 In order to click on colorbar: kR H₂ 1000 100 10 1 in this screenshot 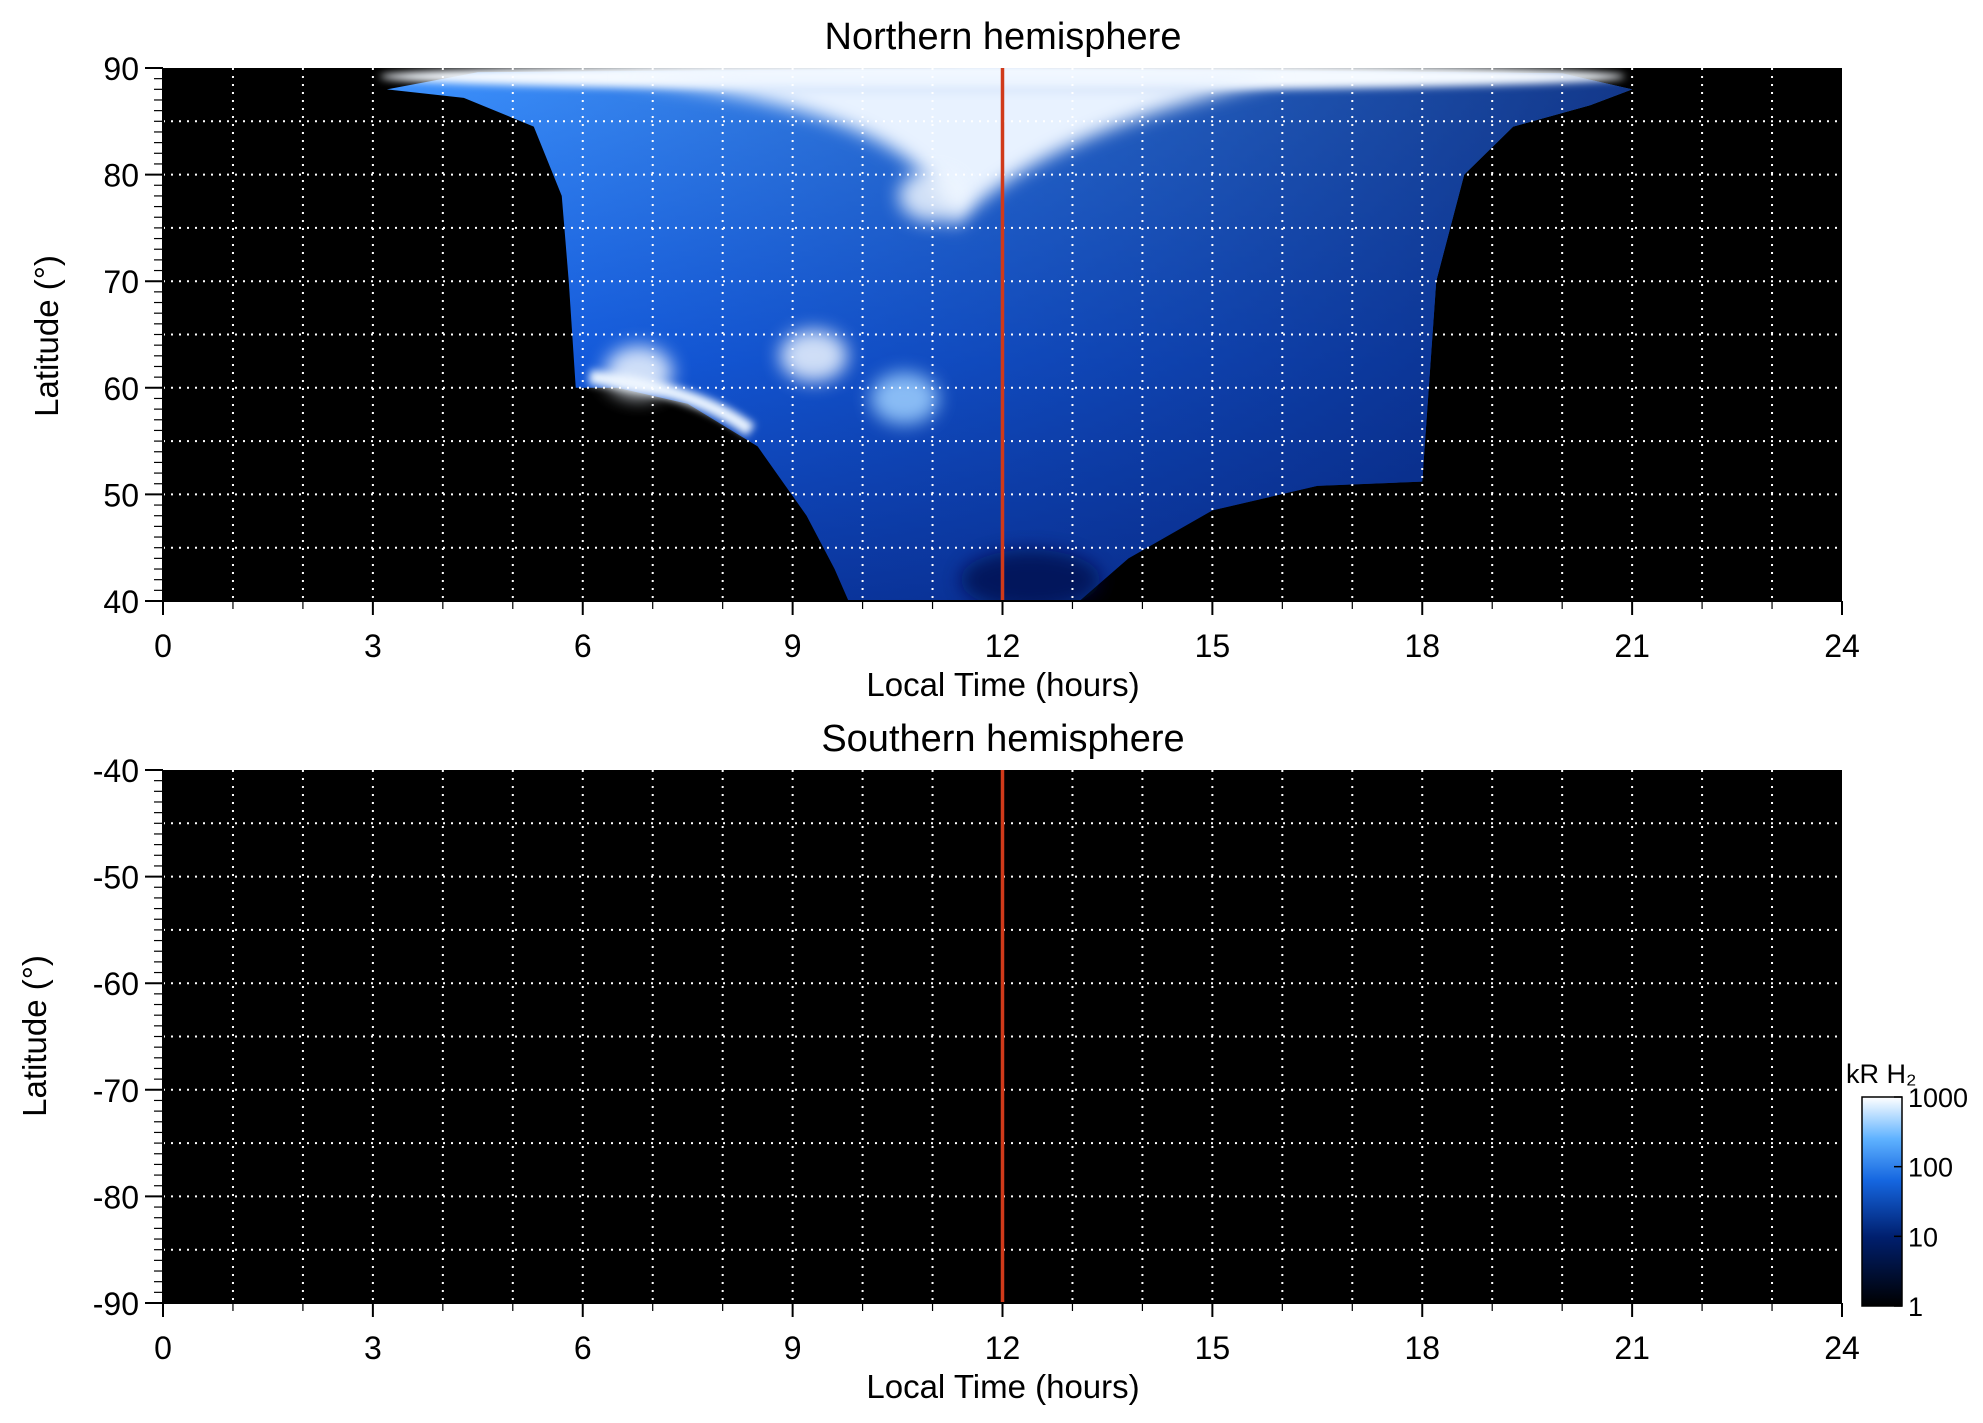, I will do `click(1907, 1190)`.